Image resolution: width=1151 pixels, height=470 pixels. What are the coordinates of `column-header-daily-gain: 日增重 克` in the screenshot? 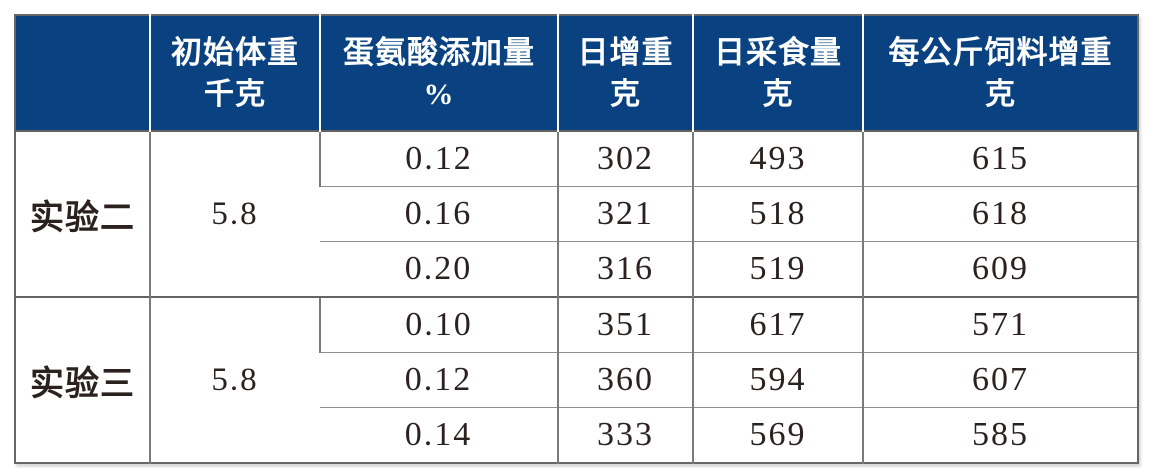 It's located at (625, 73).